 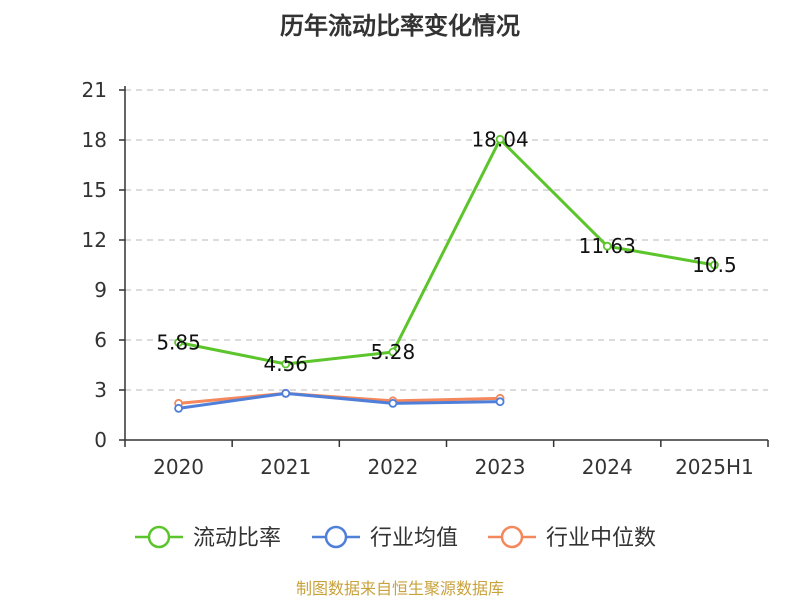 I want to click on data-label: 18.04, so click(x=499, y=139).